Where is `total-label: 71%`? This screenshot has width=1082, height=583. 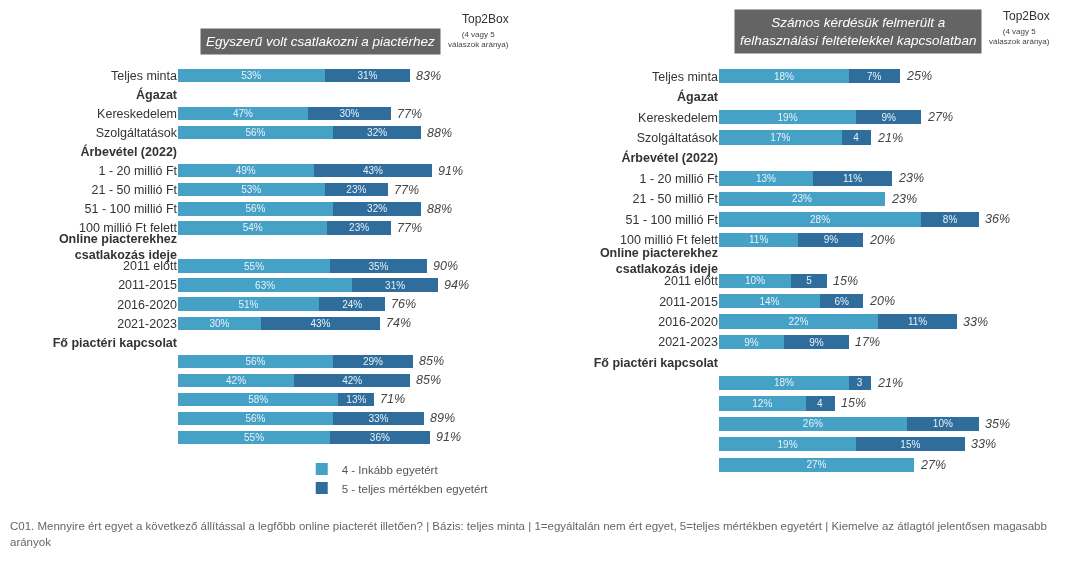
total-label: 71% is located at coordinates (393, 399).